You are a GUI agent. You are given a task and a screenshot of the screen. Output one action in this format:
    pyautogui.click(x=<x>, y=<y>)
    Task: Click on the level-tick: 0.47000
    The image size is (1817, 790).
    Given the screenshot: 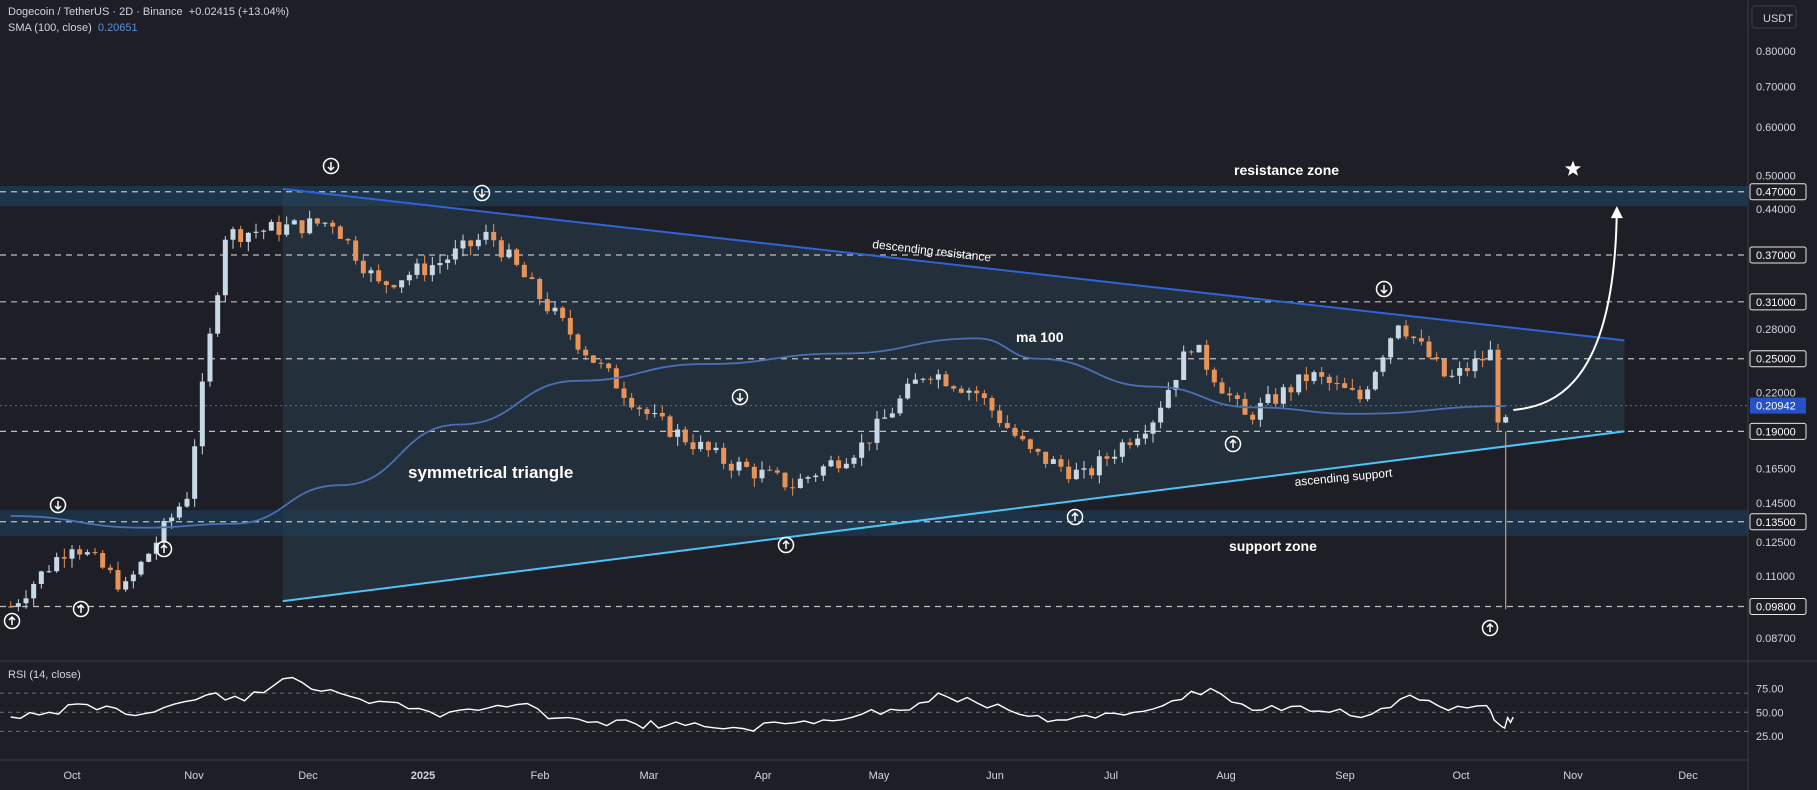 What is the action you would take?
    pyautogui.click(x=1776, y=193)
    